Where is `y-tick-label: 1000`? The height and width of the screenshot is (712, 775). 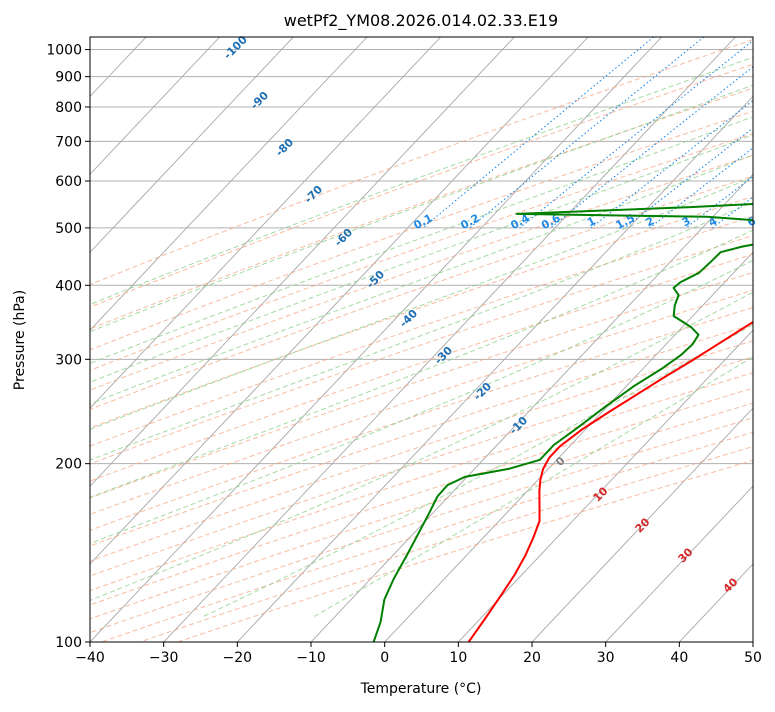
y-tick-label: 1000 is located at coordinates (64, 51).